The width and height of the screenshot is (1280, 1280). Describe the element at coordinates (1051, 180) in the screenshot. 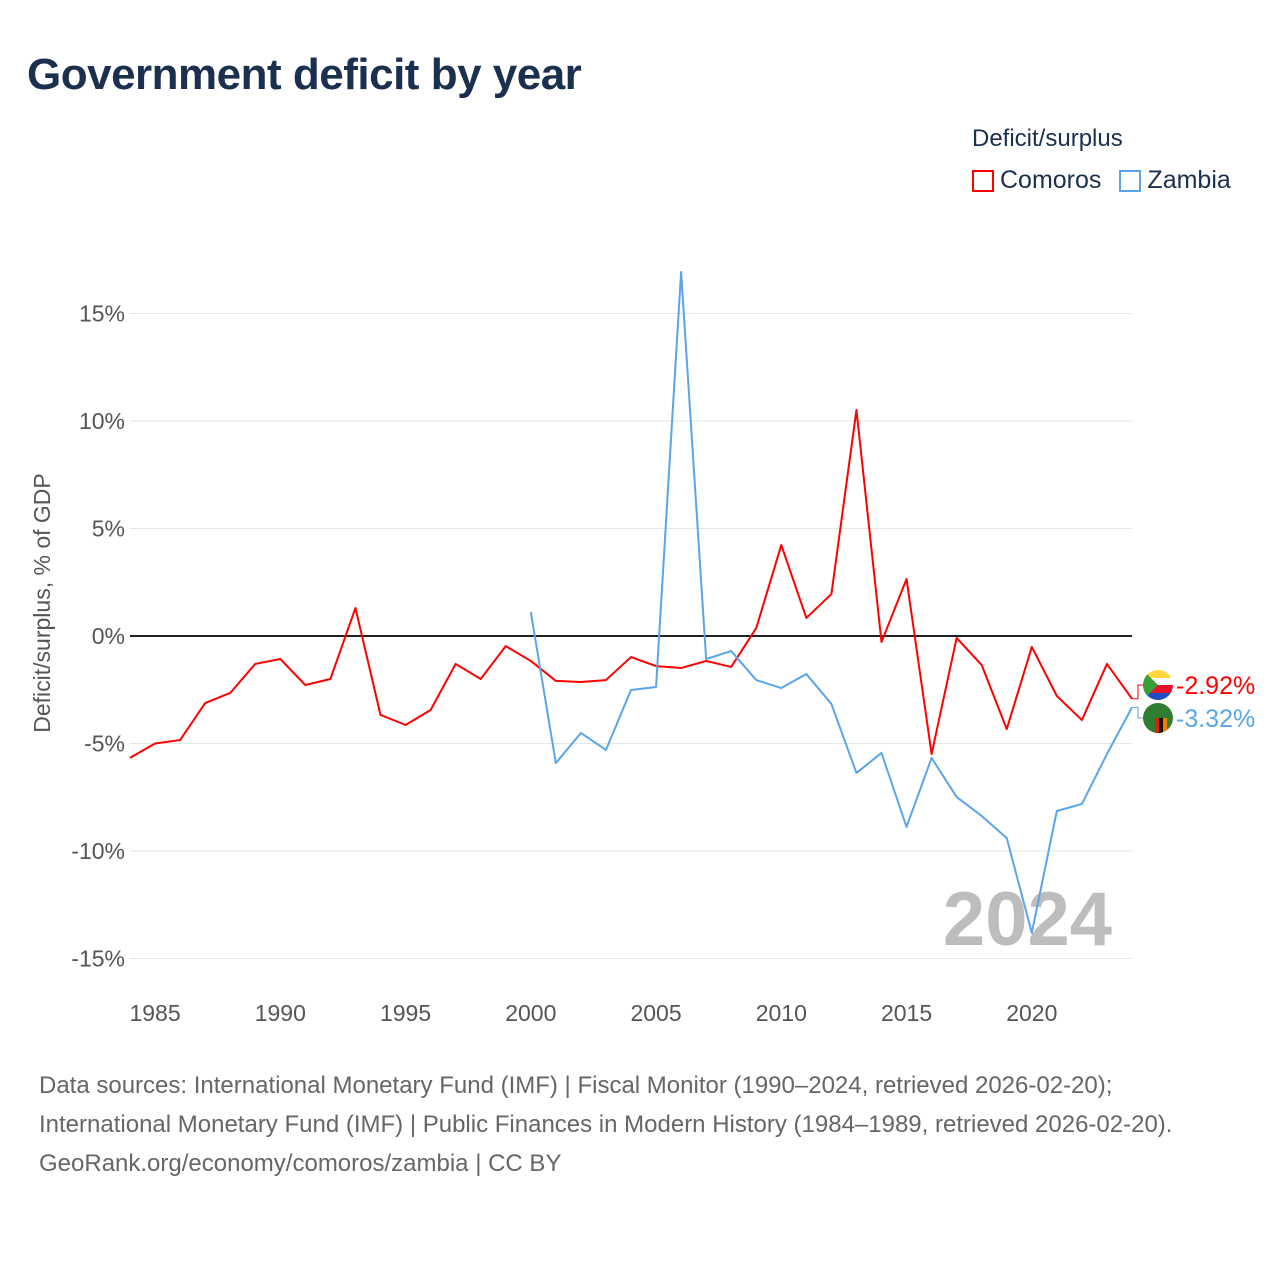

I see `legend-label: Comoros` at that location.